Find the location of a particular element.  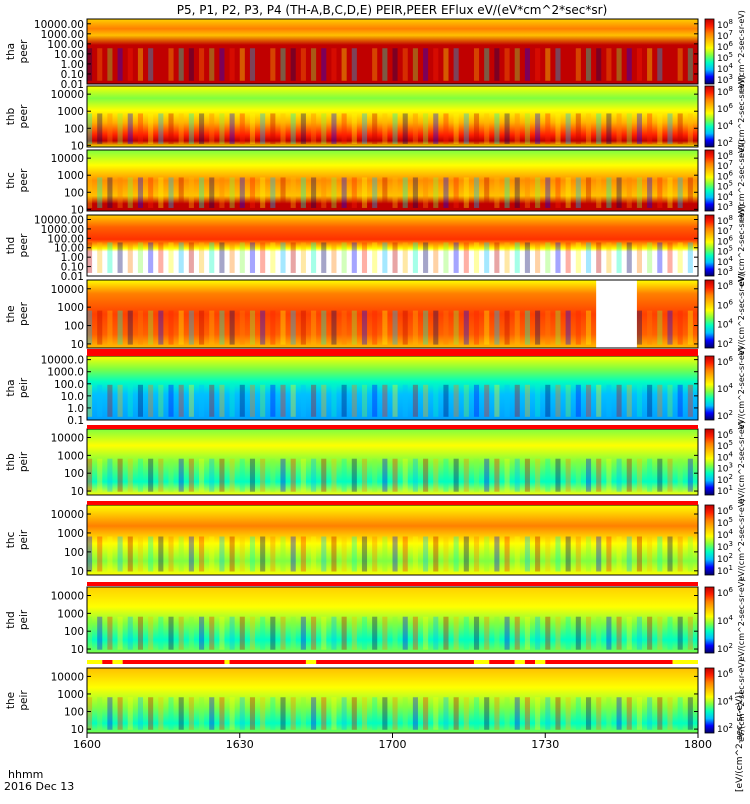

x-axis: 1600 1630 1700 1730 1800 is located at coordinates (392, 742).